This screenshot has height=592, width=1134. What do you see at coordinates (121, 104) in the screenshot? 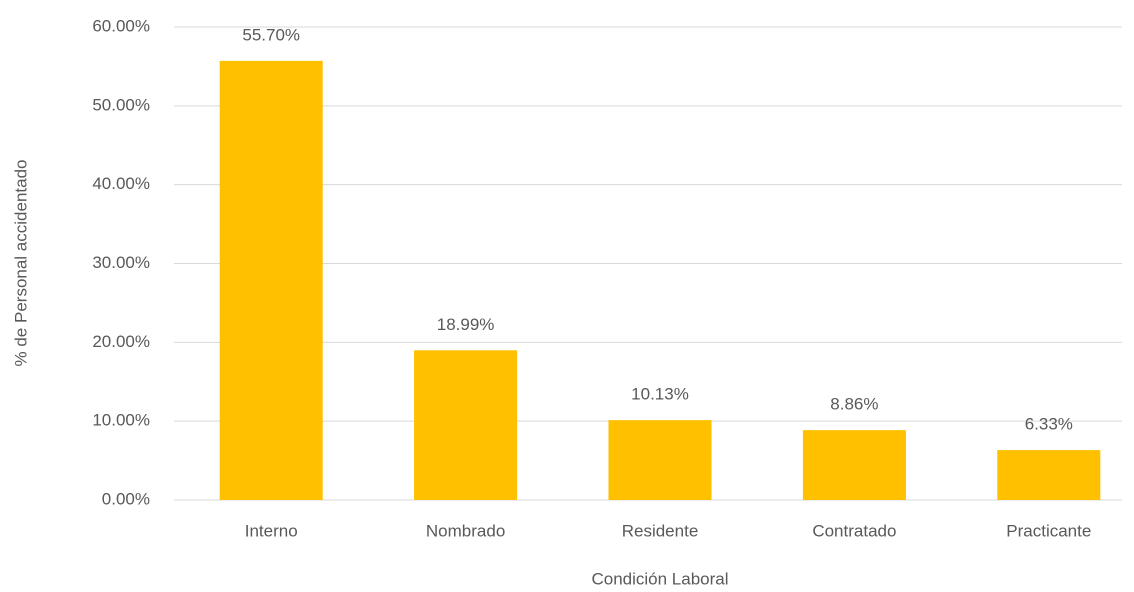
I see `y-tick-label: 50.00%` at bounding box center [121, 104].